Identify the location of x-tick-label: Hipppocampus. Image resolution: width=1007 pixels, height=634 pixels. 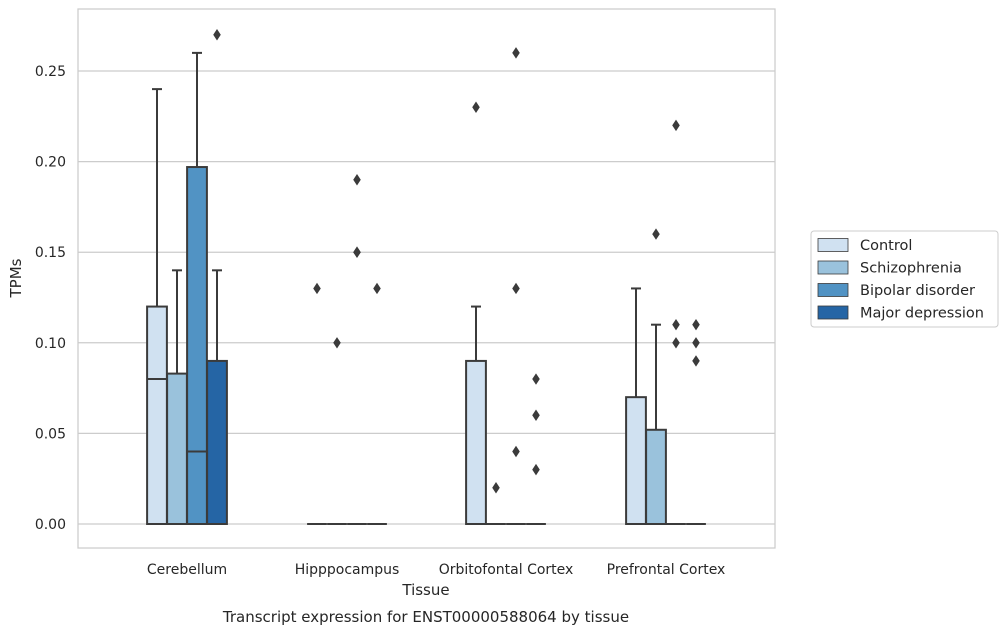
(347, 570).